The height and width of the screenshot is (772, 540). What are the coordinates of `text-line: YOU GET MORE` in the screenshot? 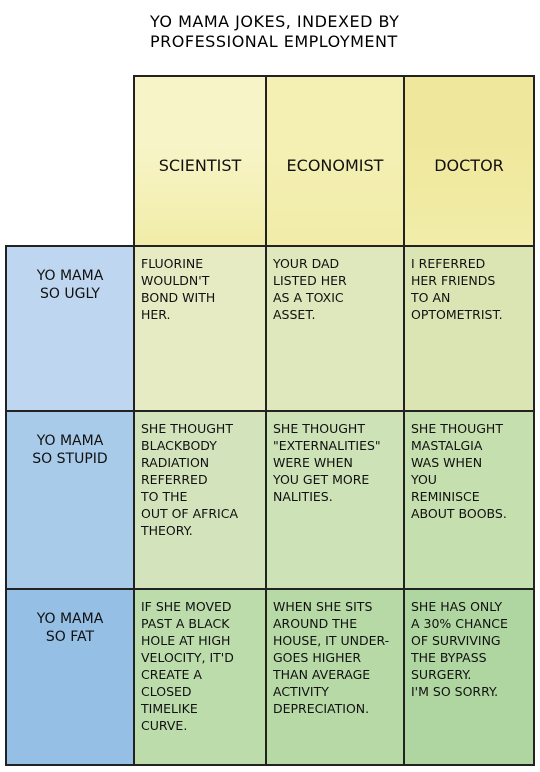 It's located at (321, 479).